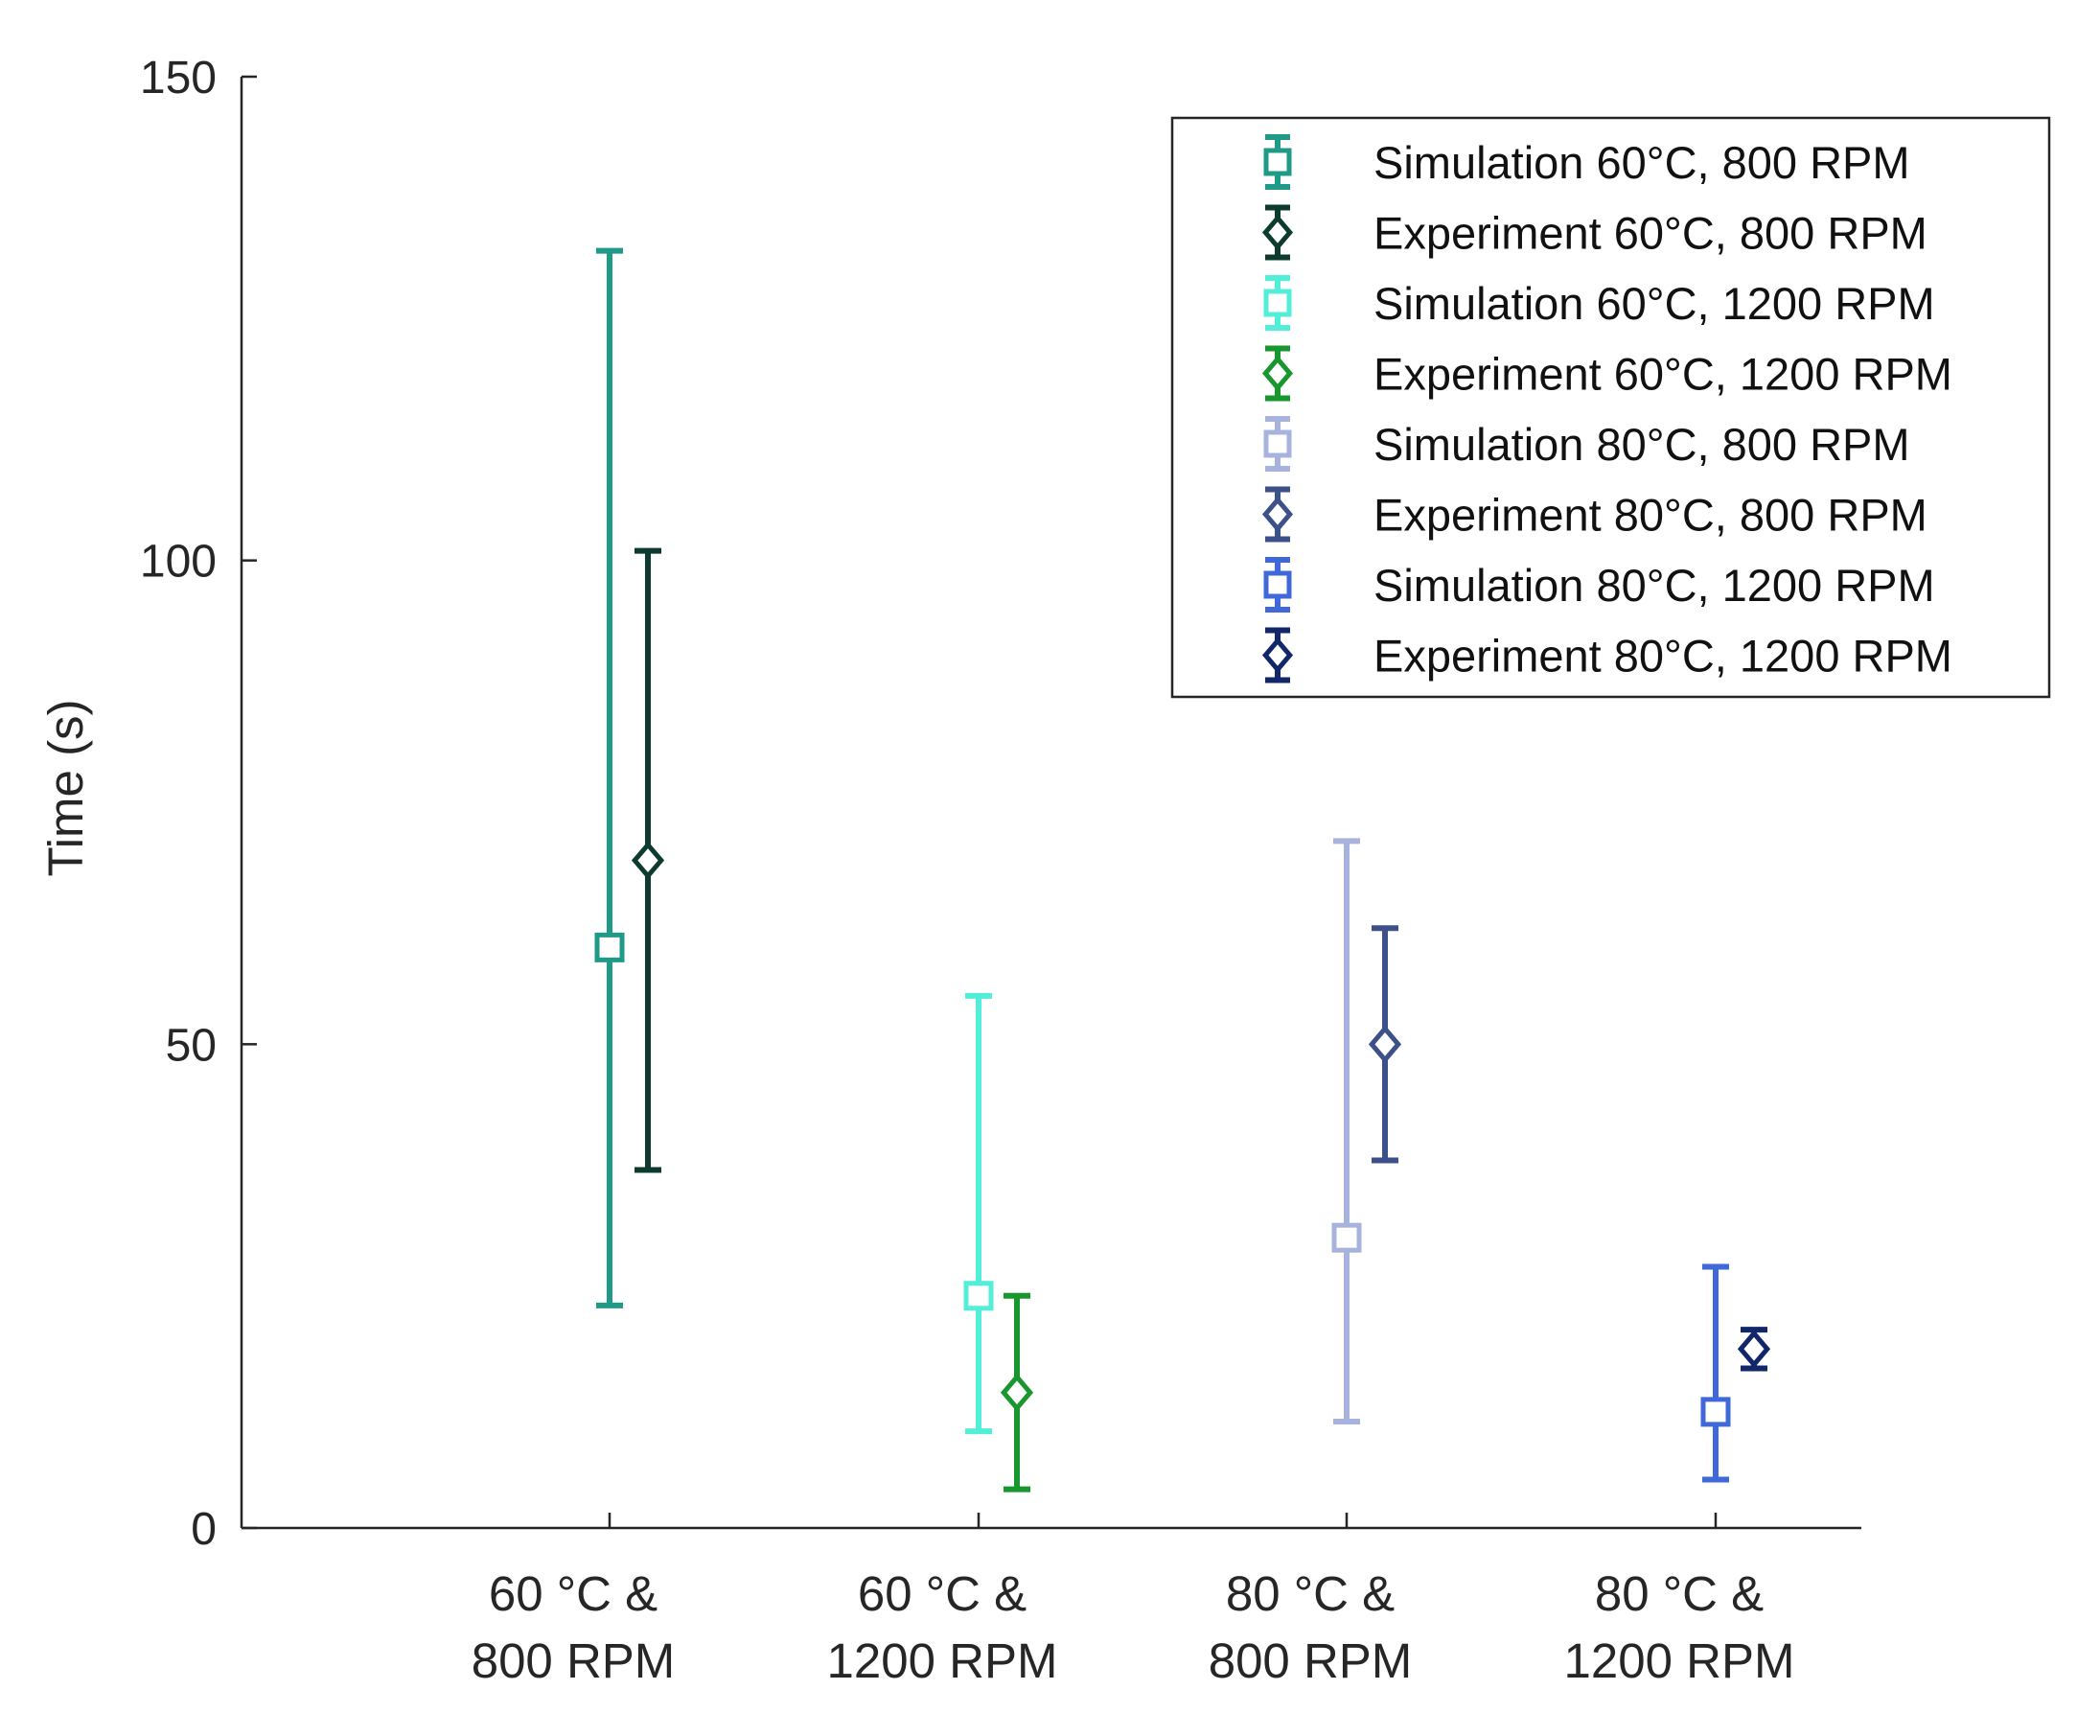  I want to click on legend-label: Experiment 80°C, 1200 RPM, so click(1662, 656).